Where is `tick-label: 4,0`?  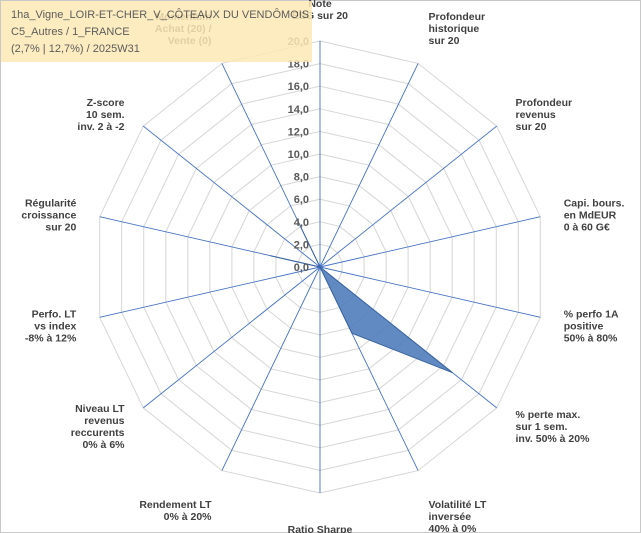 tick-label: 4,0 is located at coordinates (301, 223).